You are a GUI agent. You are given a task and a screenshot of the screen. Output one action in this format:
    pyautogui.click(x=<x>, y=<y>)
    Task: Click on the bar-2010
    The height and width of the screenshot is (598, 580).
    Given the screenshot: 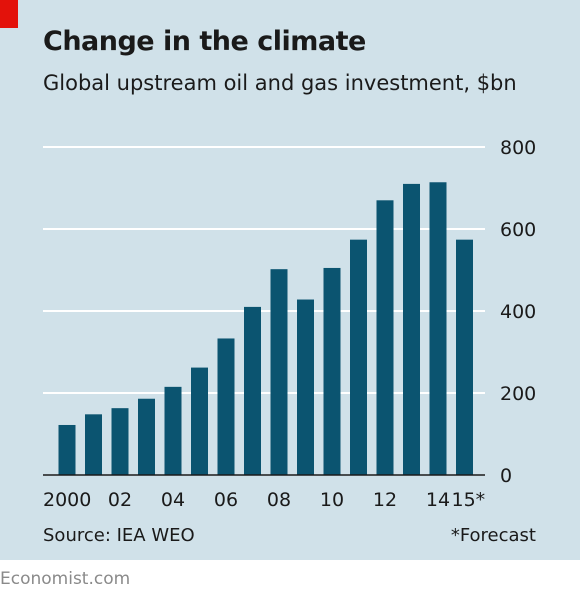 What is the action you would take?
    pyautogui.click(x=332, y=371)
    